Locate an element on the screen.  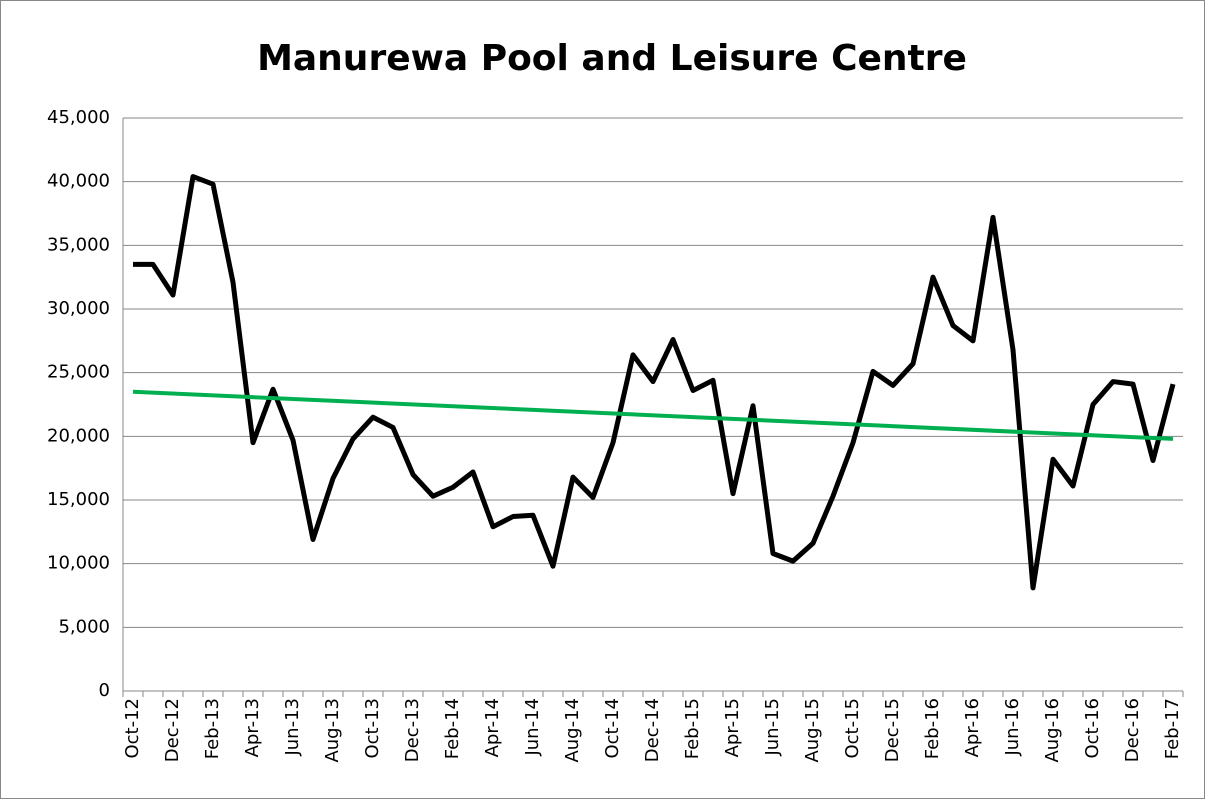
chart-title: Manurewa Pool and Leisure Centre is located at coordinates (612, 58).